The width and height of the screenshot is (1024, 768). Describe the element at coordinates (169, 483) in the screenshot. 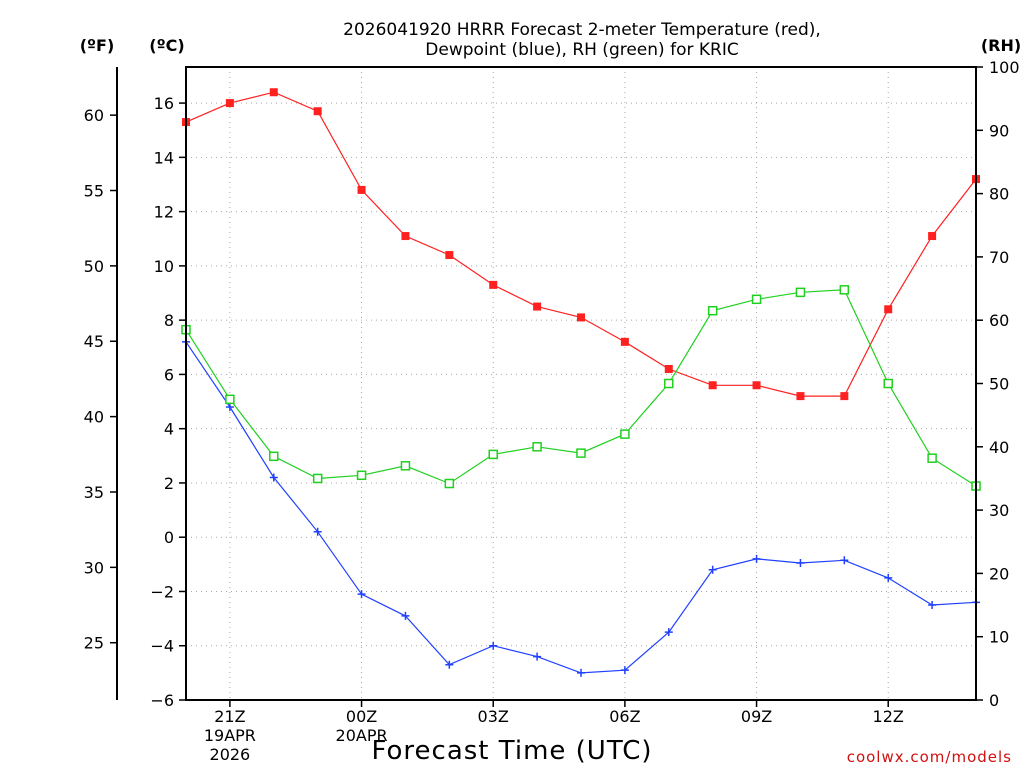

I see `celsius-tick-label: 2` at that location.